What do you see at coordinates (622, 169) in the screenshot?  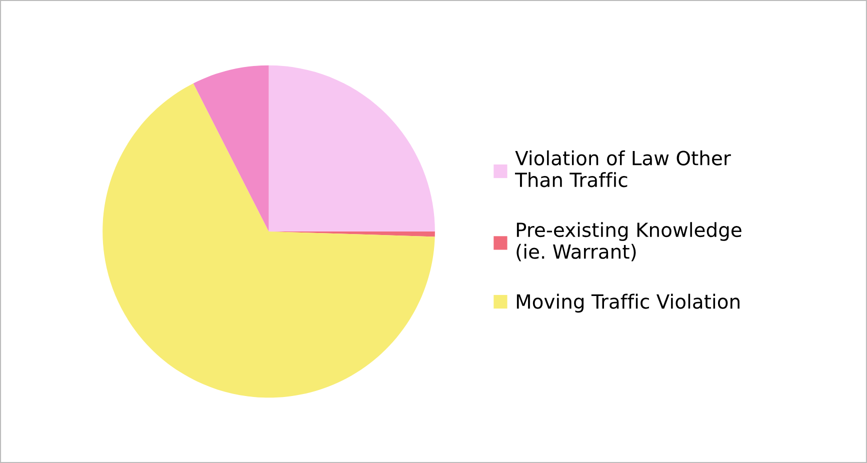 I see `legend-label: Violation of Law Other Than Traffic` at bounding box center [622, 169].